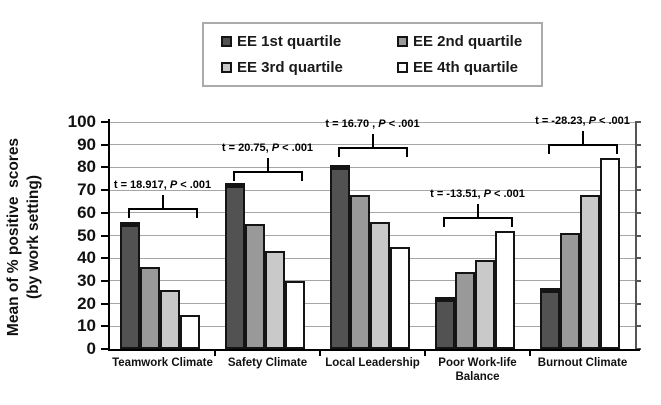  I want to click on y-axis-line, so click(109, 235).